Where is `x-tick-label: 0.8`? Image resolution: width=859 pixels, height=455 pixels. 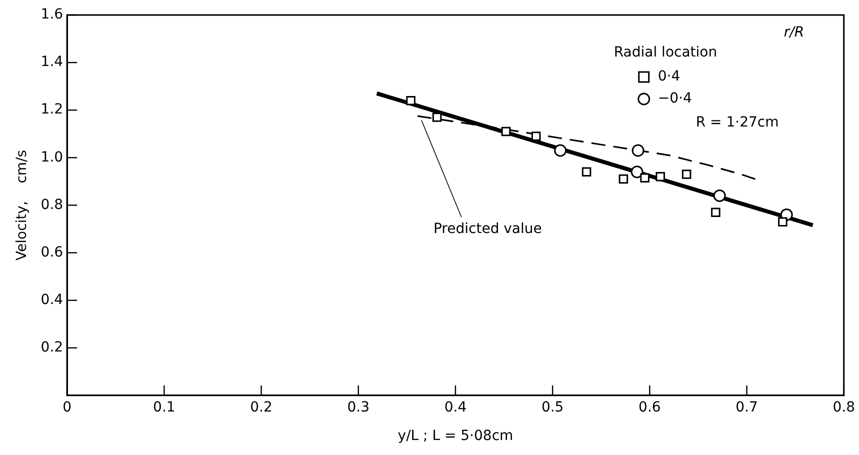
x-tick-label: 0.8 is located at coordinates (843, 407).